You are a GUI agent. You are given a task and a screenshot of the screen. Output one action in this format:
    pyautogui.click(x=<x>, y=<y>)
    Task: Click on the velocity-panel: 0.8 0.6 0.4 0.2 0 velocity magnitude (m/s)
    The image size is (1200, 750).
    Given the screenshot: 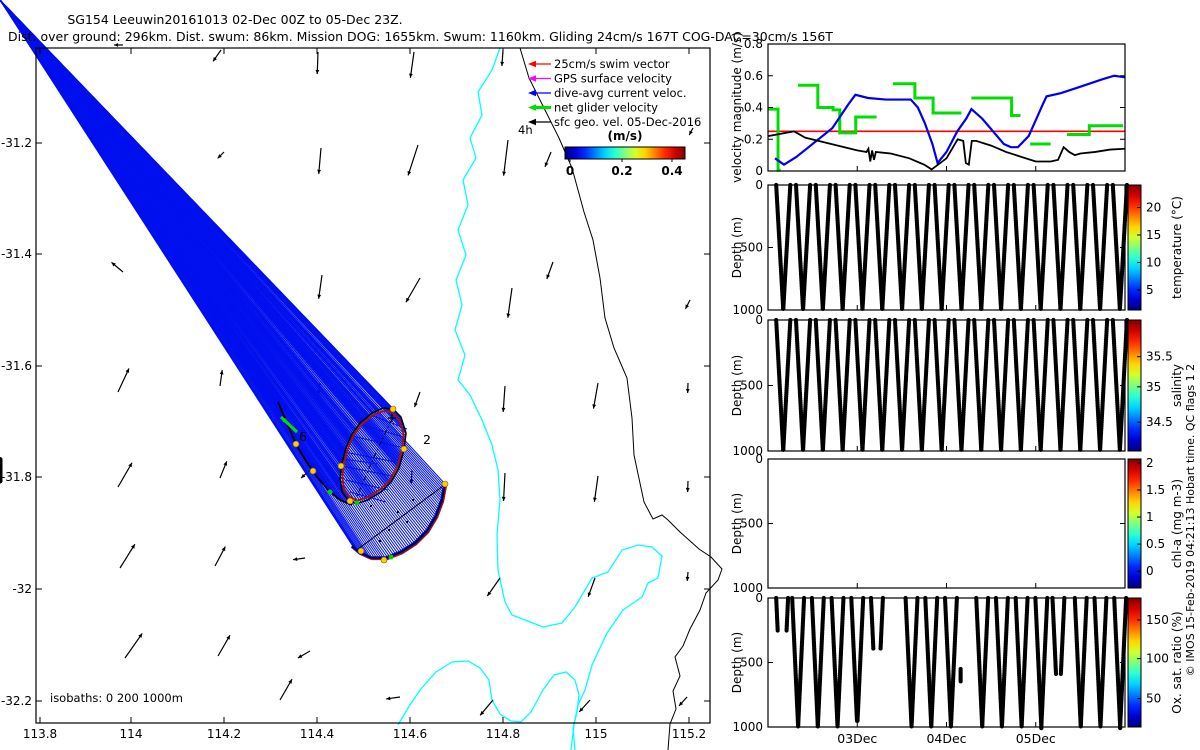 What is the action you would take?
    pyautogui.click(x=928, y=107)
    